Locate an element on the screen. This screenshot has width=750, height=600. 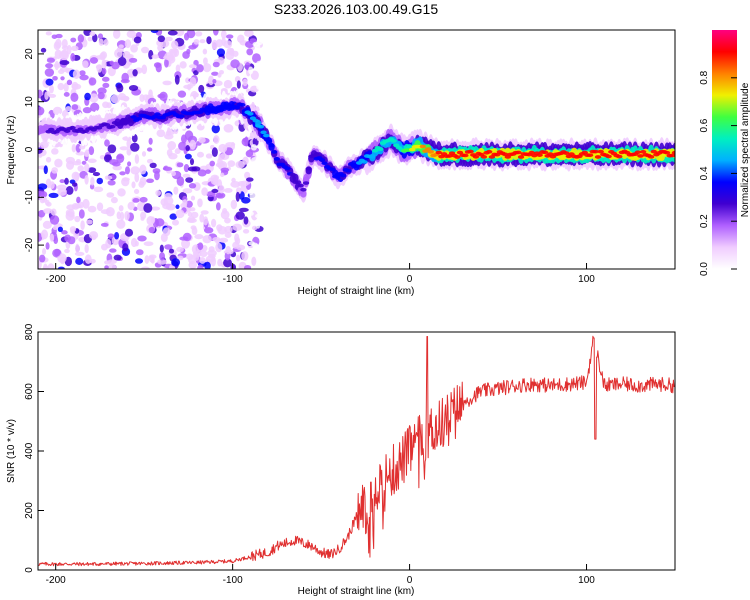
snr-y-tick-label: 200 is located at coordinates (29, 510).